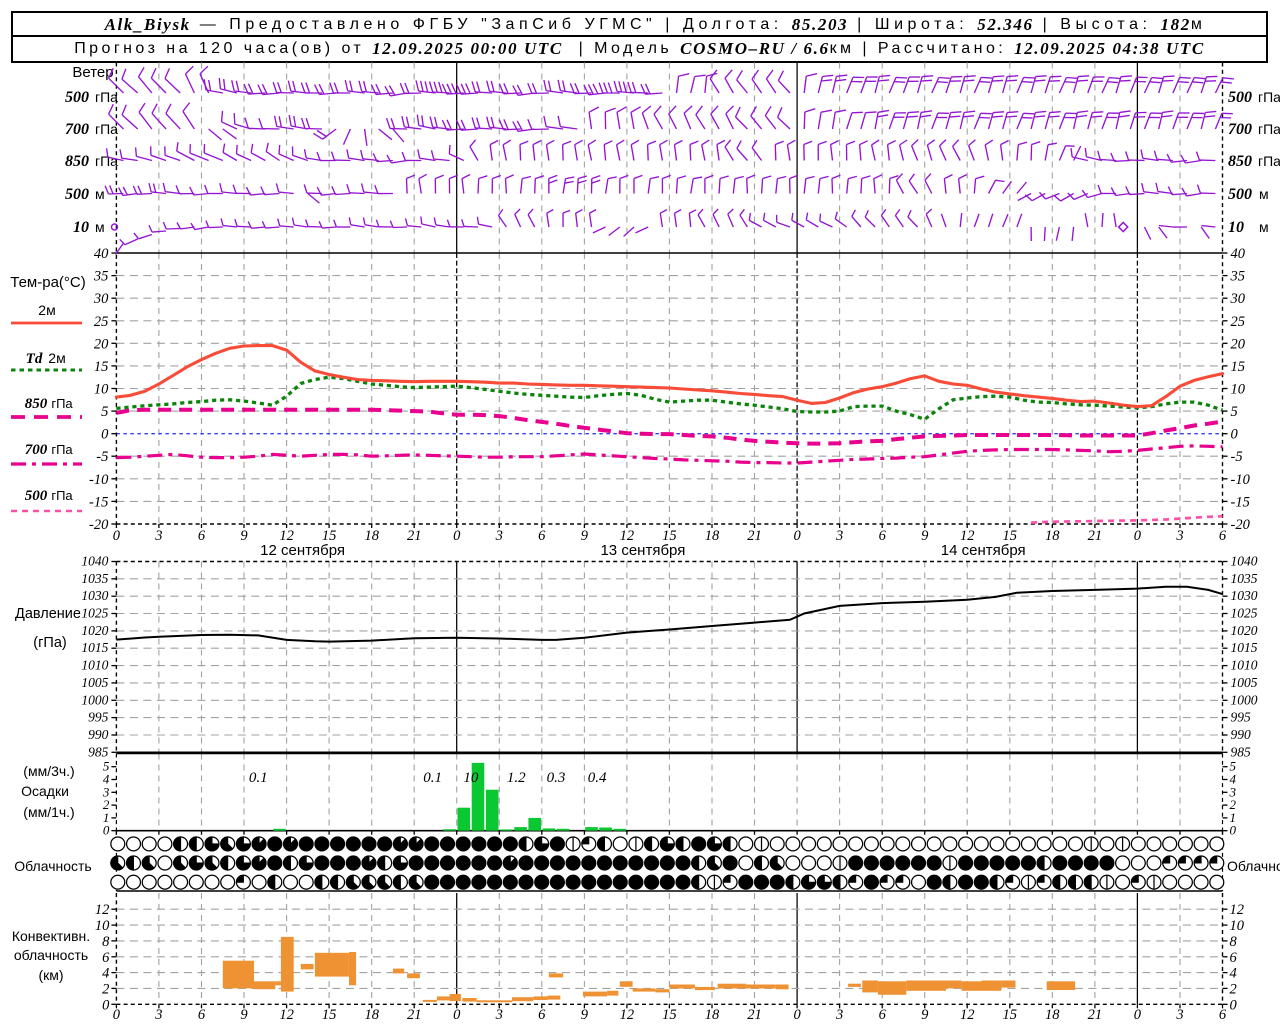 The image size is (1280, 1024). Describe the element at coordinates (102, 457) in the screenshot. I see `svg-text: -5` at that location.